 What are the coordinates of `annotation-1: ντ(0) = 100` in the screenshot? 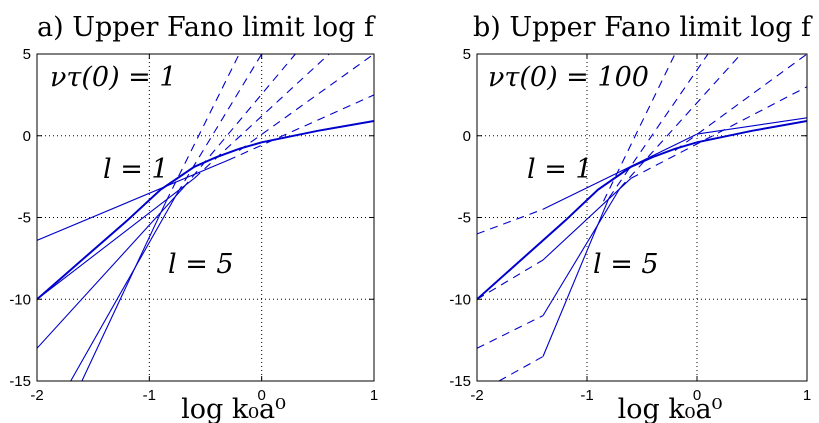 It's located at (568, 77).